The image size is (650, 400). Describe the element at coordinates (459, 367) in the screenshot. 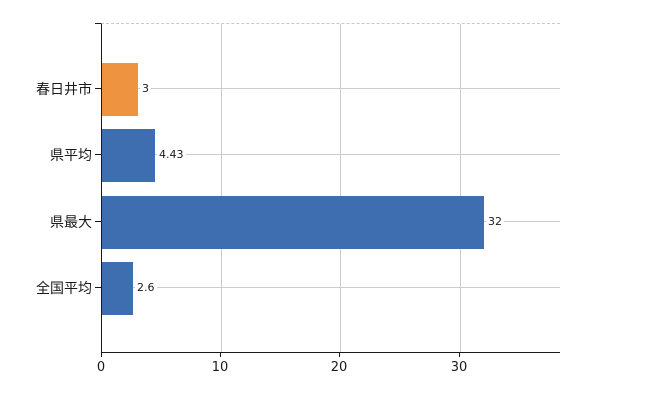

I see `x-axis-tick-label: 30` at that location.